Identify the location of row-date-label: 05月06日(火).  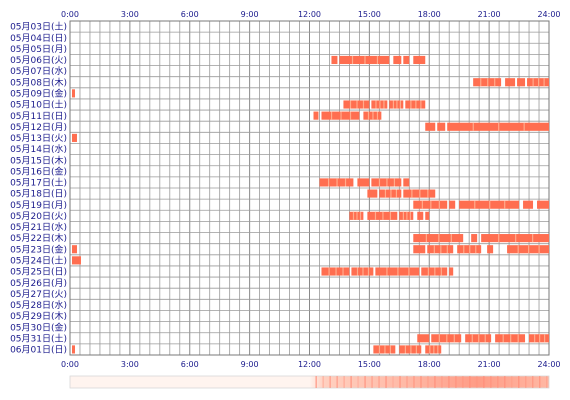
(38, 60).